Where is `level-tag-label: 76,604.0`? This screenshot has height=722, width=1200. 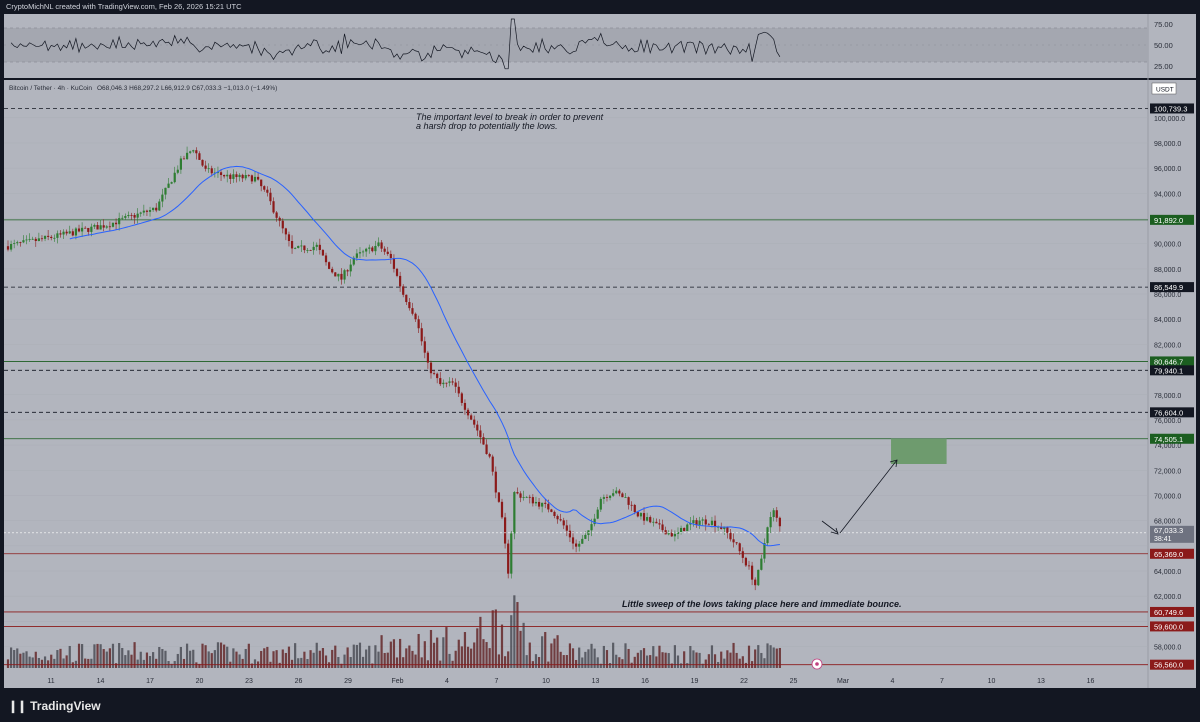
level-tag-label: 76,604.0 is located at coordinates (1168, 412).